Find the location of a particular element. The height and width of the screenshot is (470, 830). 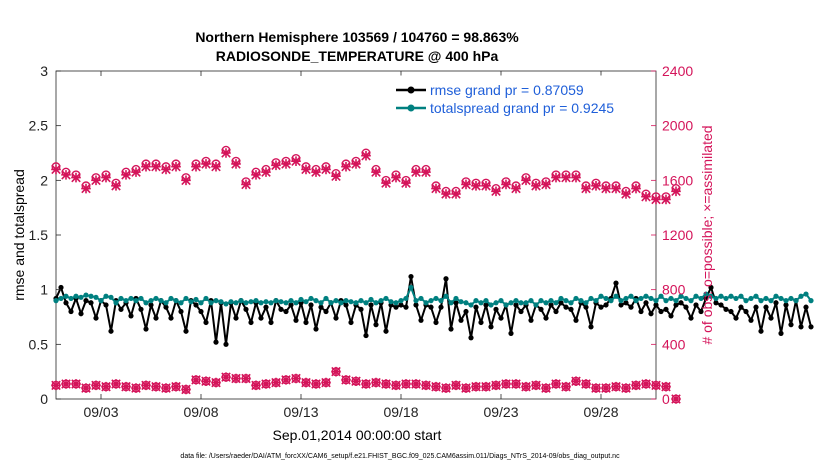

chart-subtitle: RADIOSONDE_TEMPERATURE @ 400 hPa is located at coordinates (357, 56).